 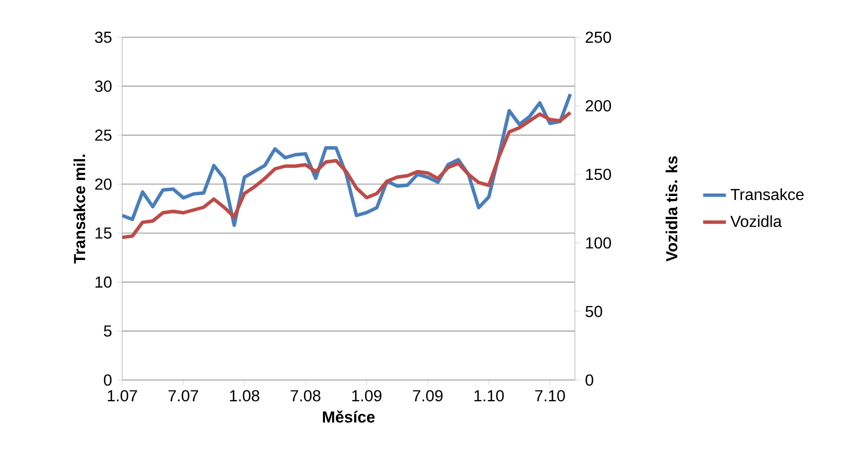 I want to click on x-tick-label: 7.07, so click(x=183, y=396).